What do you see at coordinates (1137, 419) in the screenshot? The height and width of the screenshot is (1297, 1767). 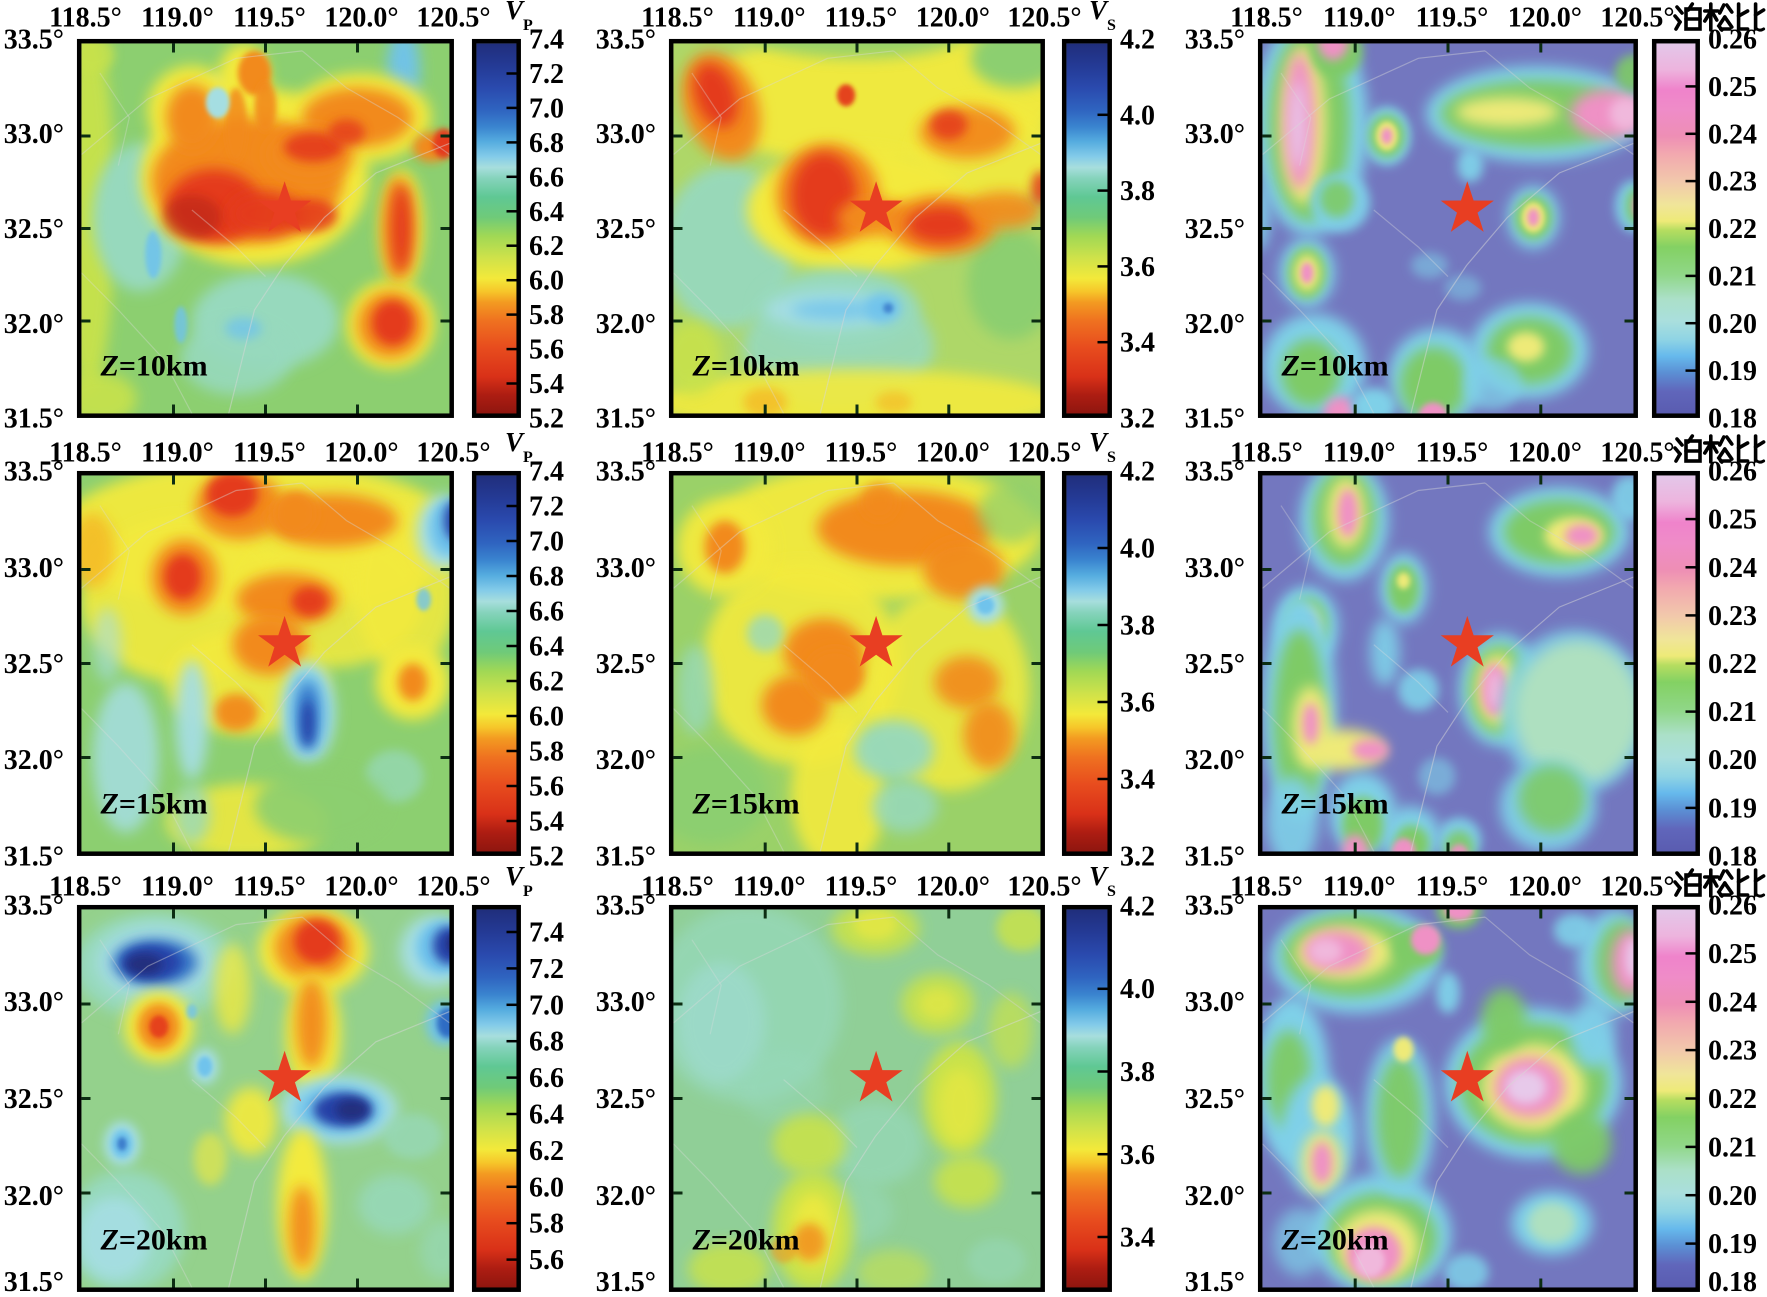 I see `svg-text: 3.2` at bounding box center [1137, 419].